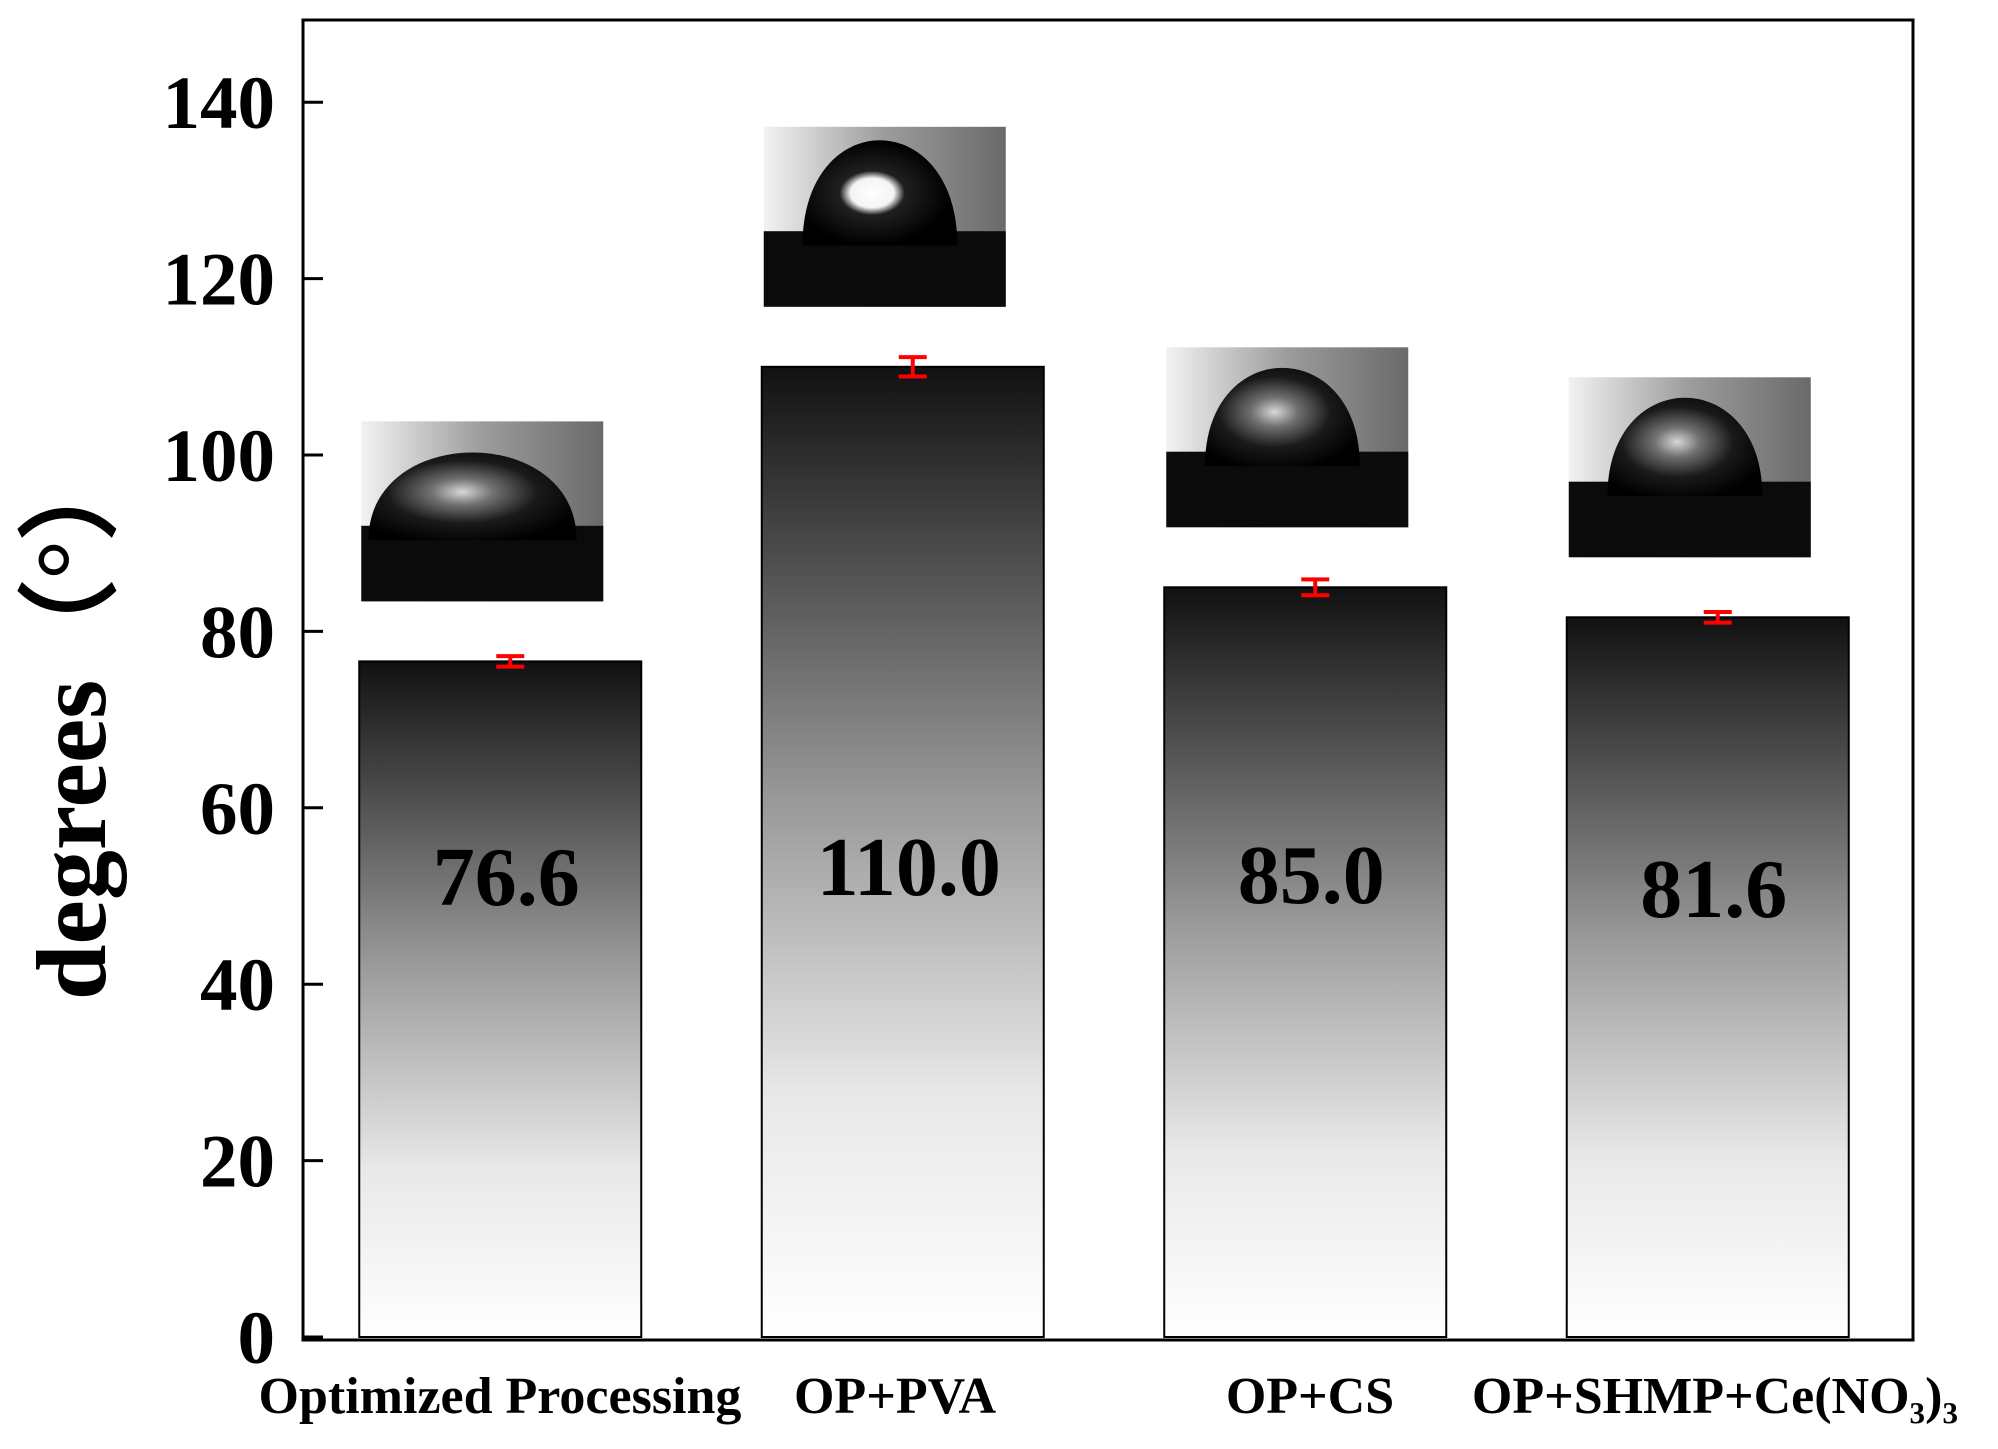 The image size is (1998, 1449). I want to click on y-tick-label: 140, so click(219, 103).